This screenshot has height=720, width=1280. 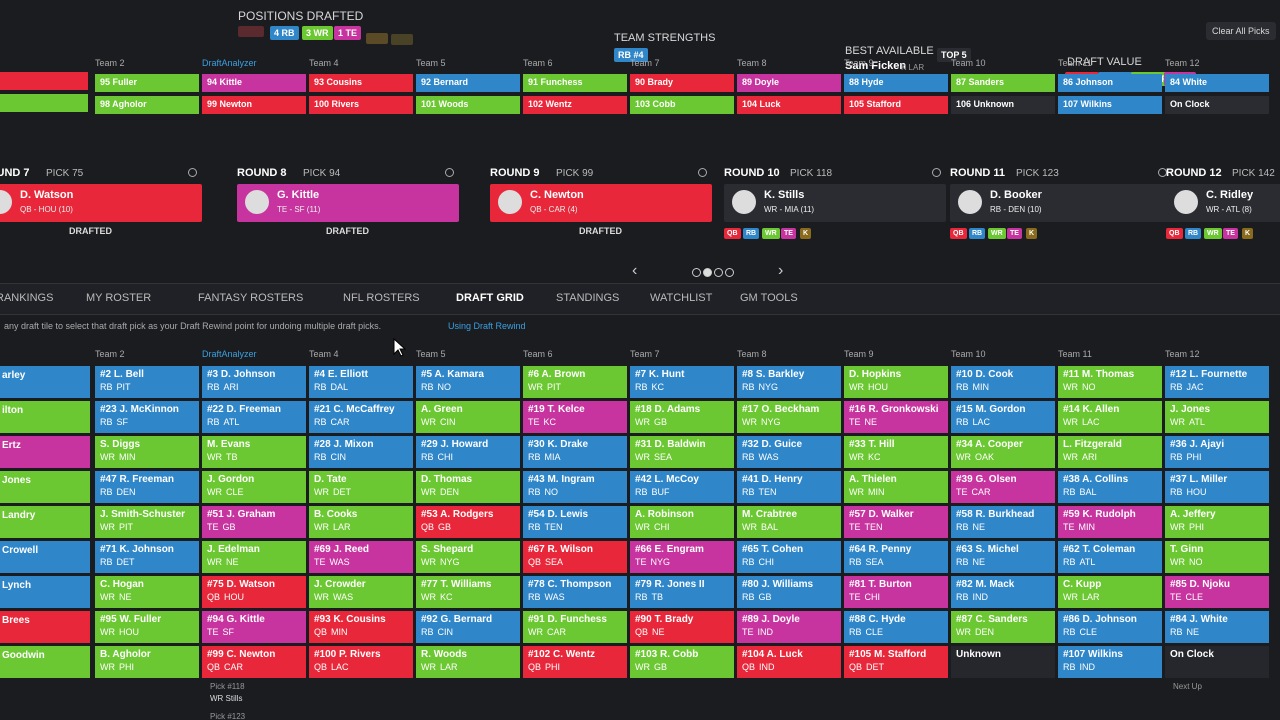 What do you see at coordinates (1110, 557) in the screenshot?
I see `draft-tile: #62 T. Coleman RB ATL` at bounding box center [1110, 557].